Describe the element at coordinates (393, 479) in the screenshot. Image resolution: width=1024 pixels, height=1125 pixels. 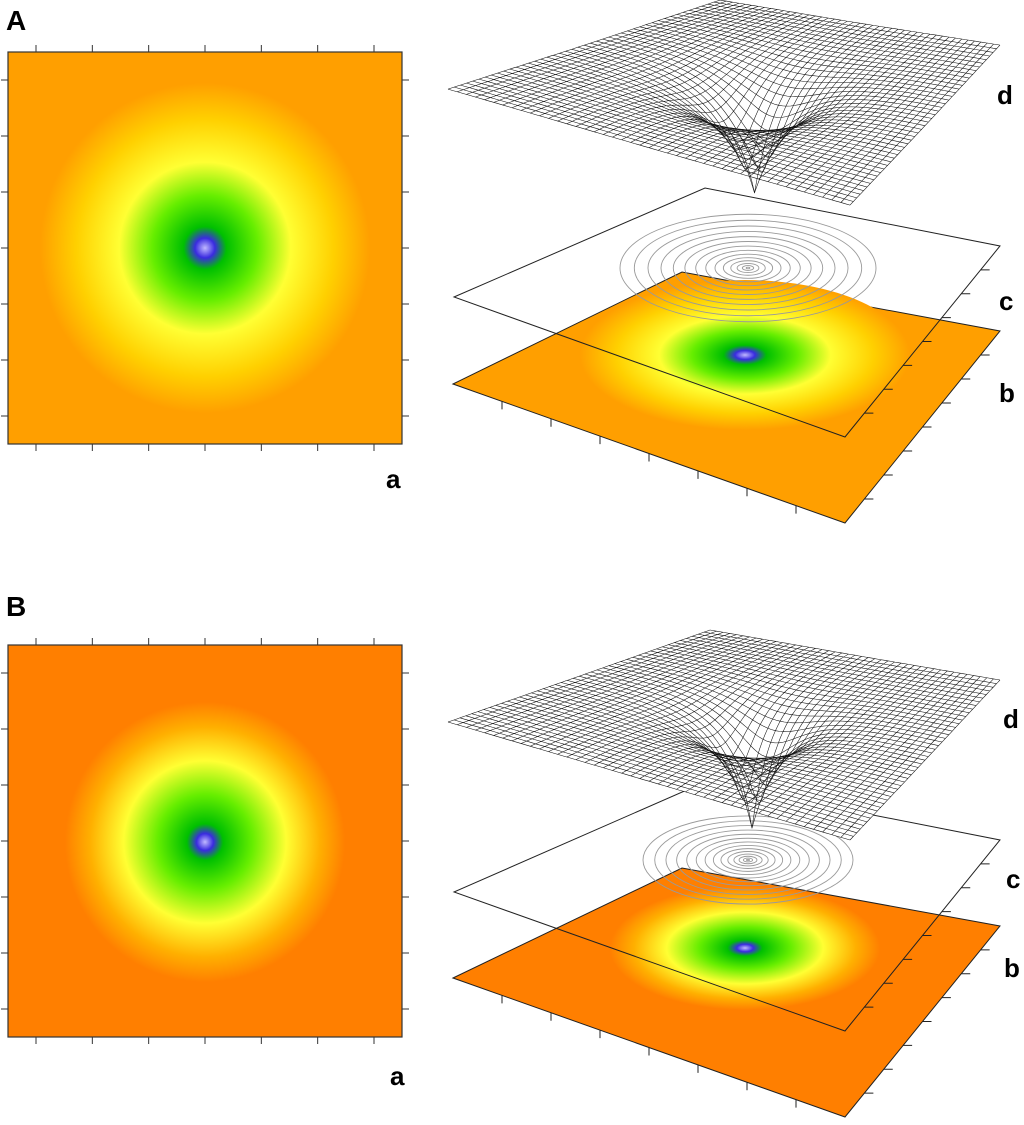
I see `heatmap-A-label: a` at that location.